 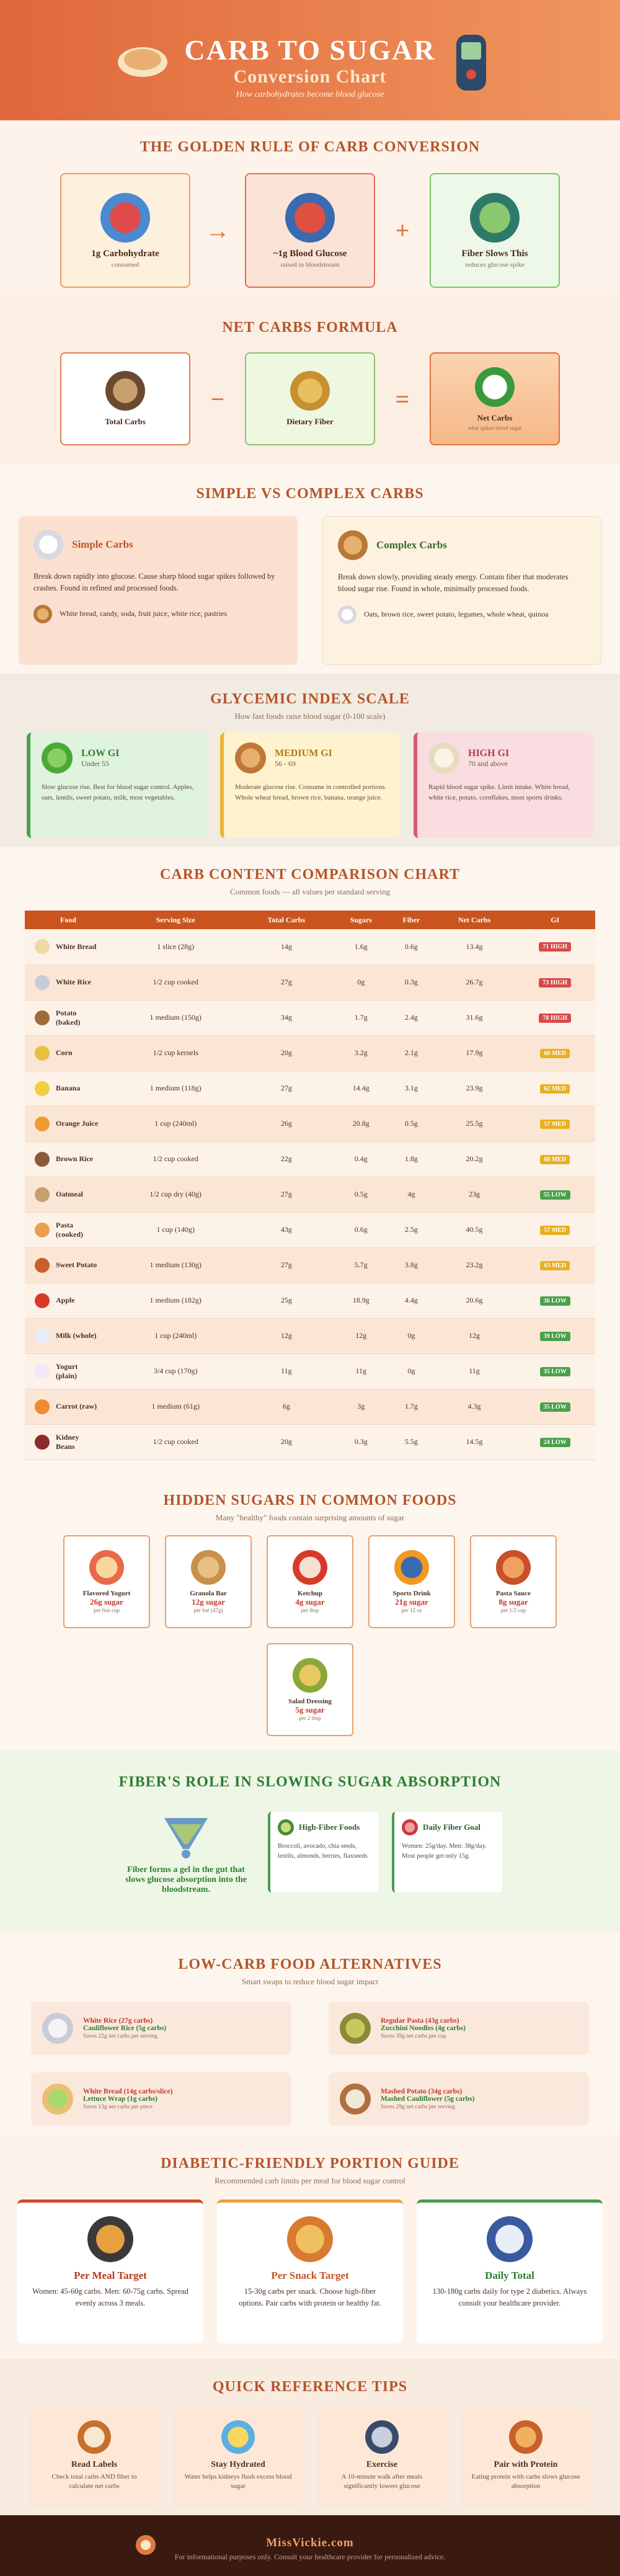 I want to click on table-cell: 1 cup (240ml), so click(x=176, y=1124).